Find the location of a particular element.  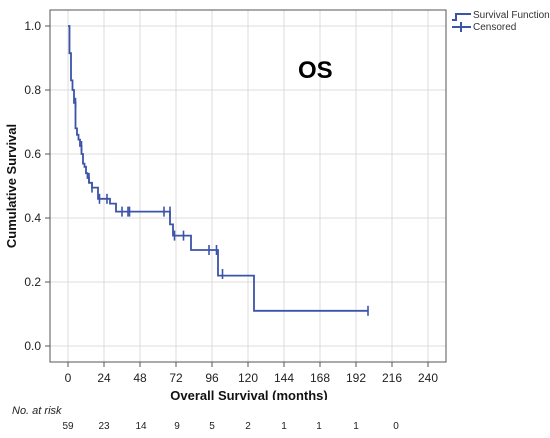

x-tick-label: 120 is located at coordinates (248, 378).